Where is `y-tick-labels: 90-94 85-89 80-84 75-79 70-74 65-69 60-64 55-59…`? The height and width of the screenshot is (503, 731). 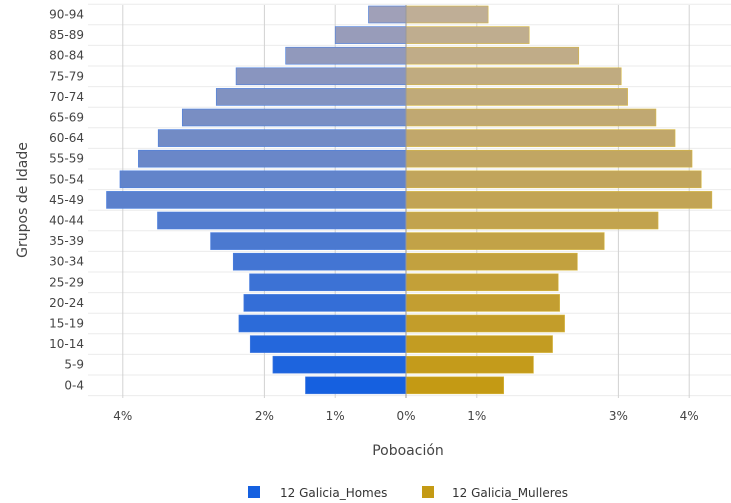 y-tick-labels: 90-94 85-89 80-84 75-79 70-74 65-69 60-64 55-59… is located at coordinates (66, 200).